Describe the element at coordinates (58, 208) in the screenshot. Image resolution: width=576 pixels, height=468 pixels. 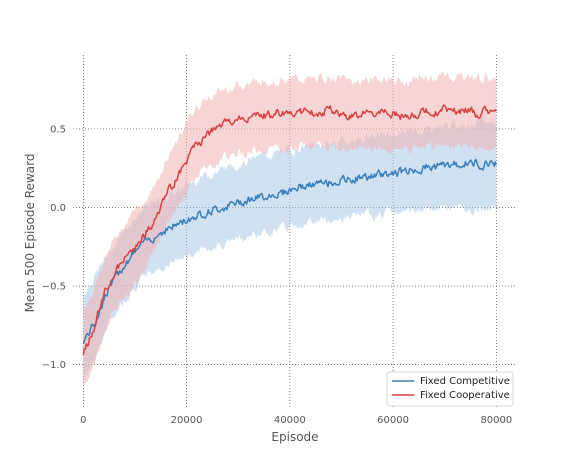
I see `y-tick-label: 0.0` at that location.